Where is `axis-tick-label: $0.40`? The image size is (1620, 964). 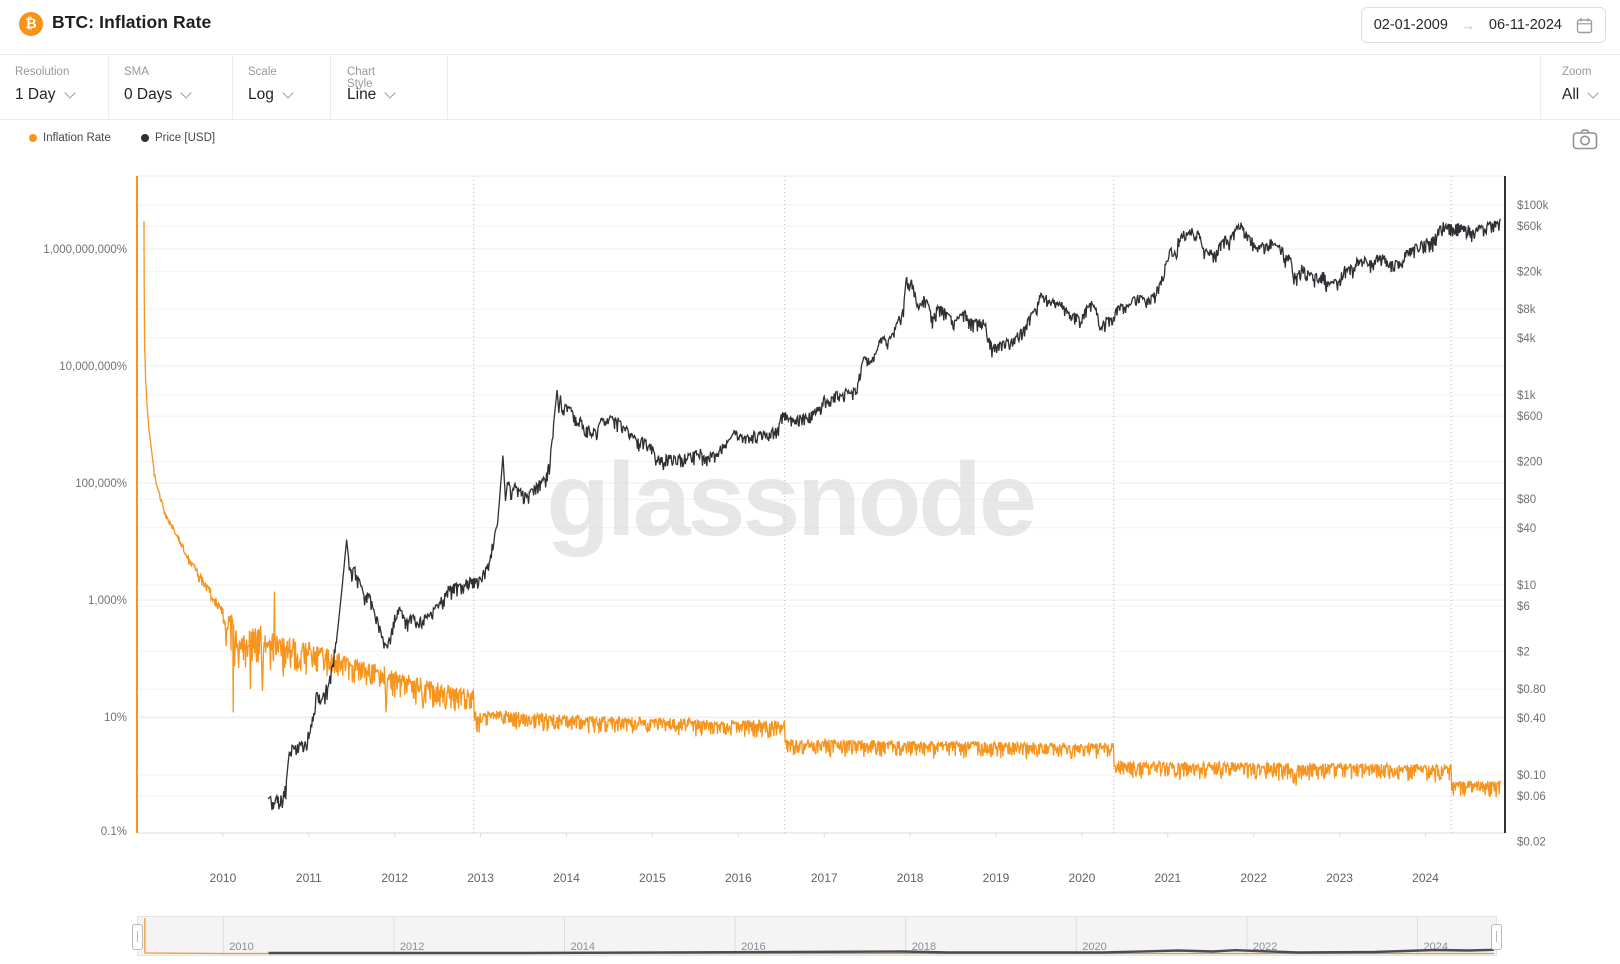
axis-tick-label: $0.40 is located at coordinates (1531, 719).